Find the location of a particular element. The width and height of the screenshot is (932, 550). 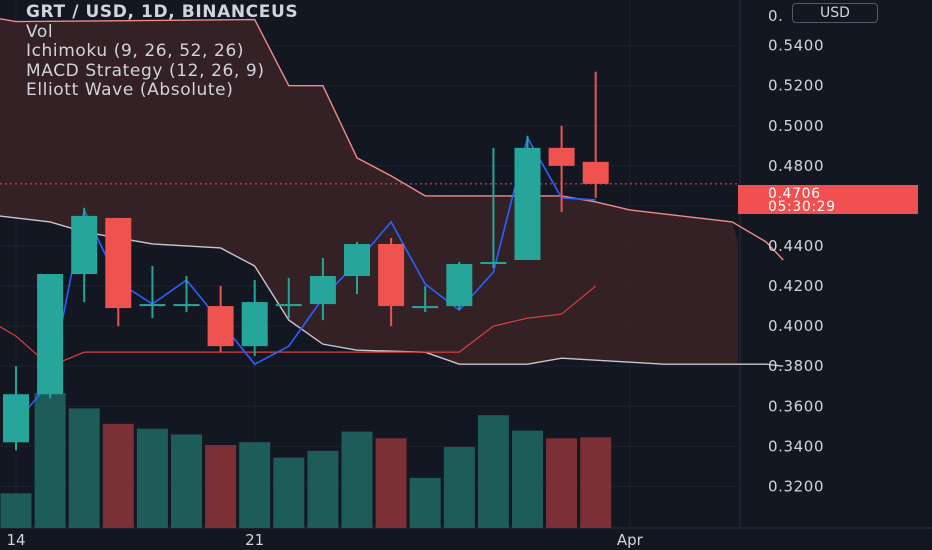

price-axis-label: 0.3400 is located at coordinates (796, 446).